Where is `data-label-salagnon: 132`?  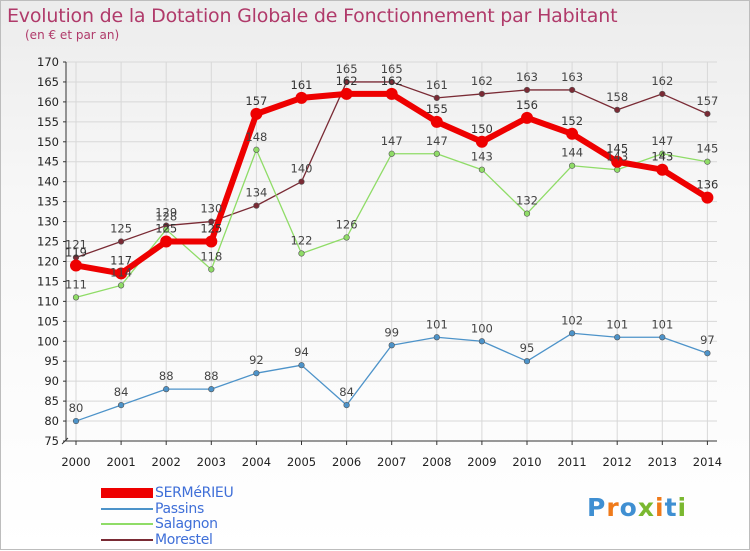 data-label-salagnon: 132 is located at coordinates (527, 201).